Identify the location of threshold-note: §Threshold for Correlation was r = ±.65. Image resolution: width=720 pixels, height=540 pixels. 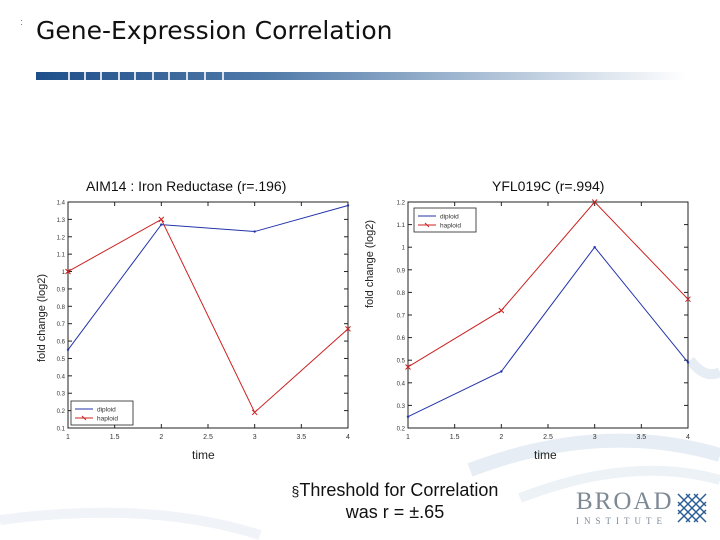
(395, 501).